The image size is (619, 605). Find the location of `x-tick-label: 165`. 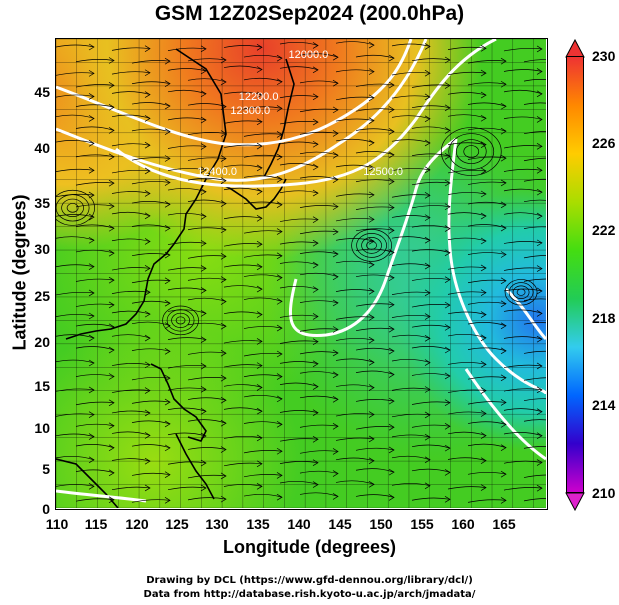

x-tick-label: 165 is located at coordinates (504, 524).